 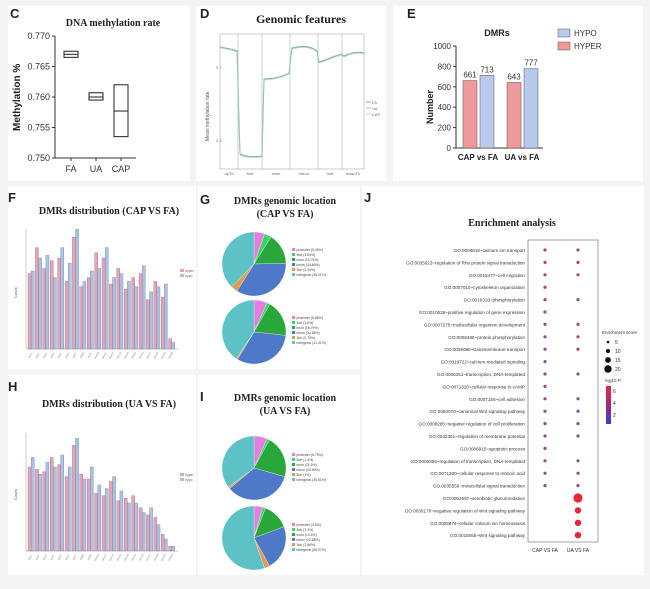 What do you see at coordinates (189, 276) in the screenshot?
I see `legend-label: hypo` at bounding box center [189, 276].